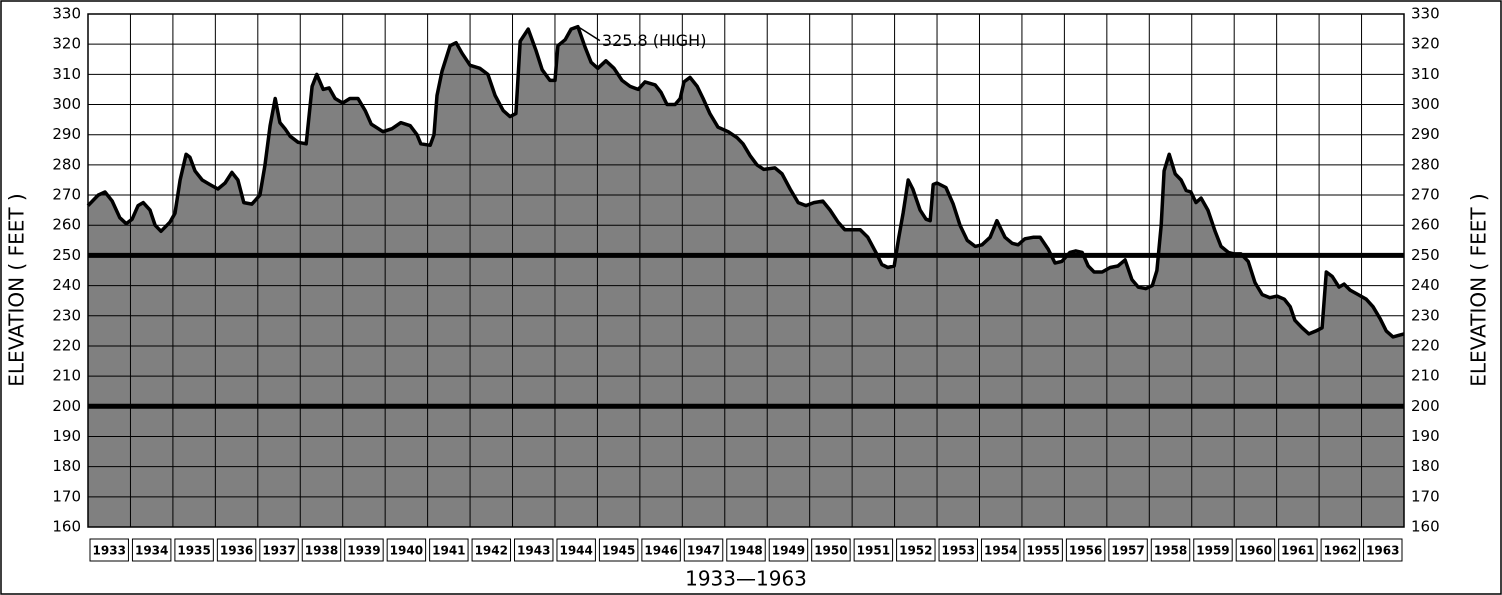 The width and height of the screenshot is (1502, 595). Describe the element at coordinates (1425, 195) in the screenshot. I see `y2-tick-label: 270` at that location.